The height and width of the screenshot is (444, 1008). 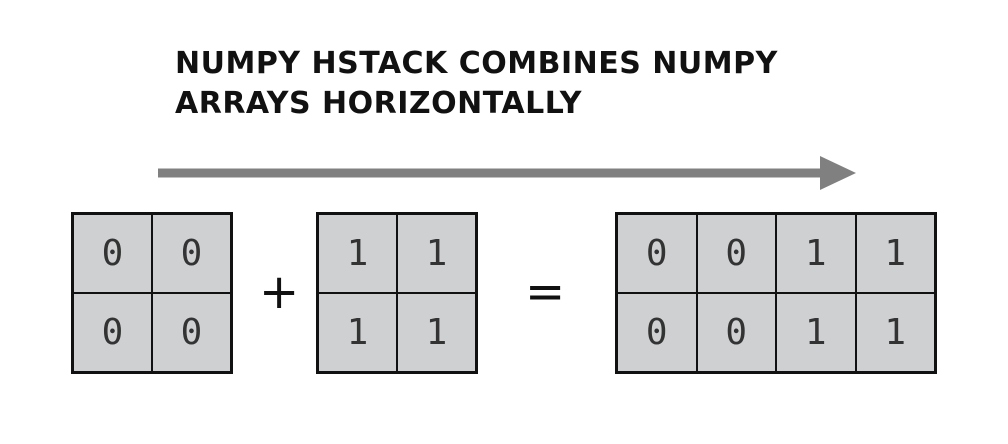 What do you see at coordinates (545, 292) in the screenshot?
I see `equals-operator: =` at bounding box center [545, 292].